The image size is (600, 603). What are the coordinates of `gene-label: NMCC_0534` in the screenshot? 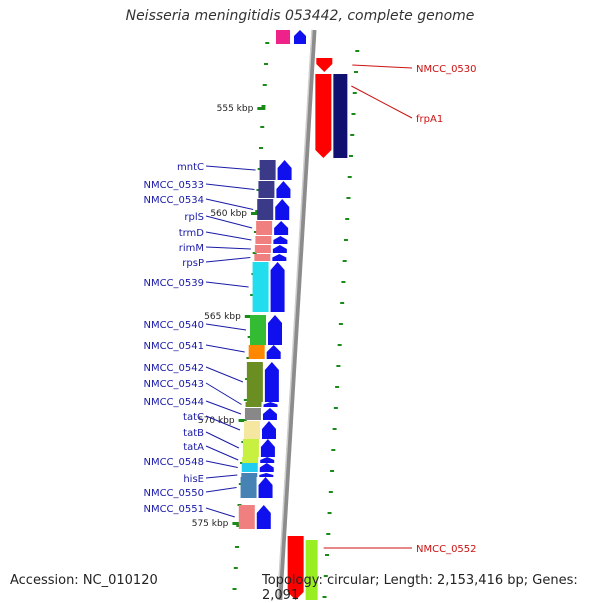 It's located at (173, 200).